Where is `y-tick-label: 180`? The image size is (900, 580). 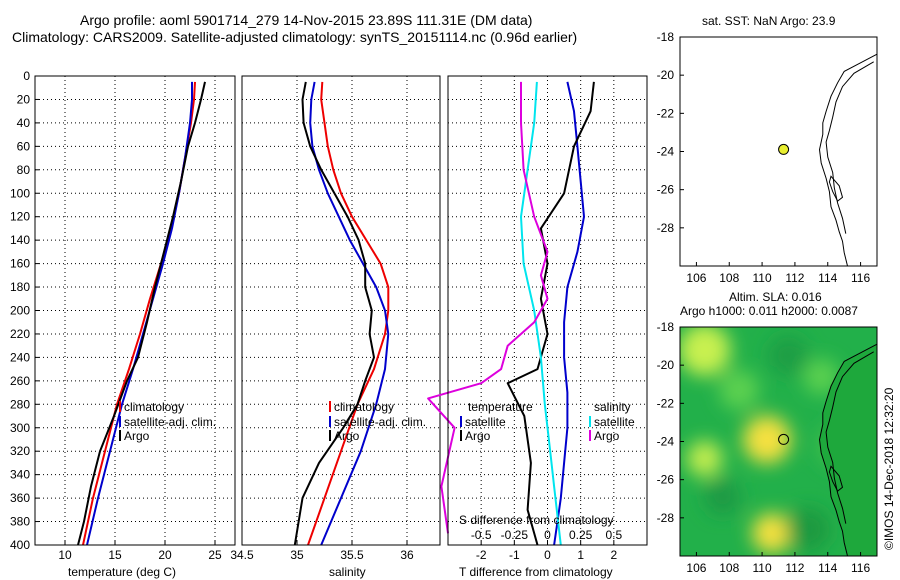 y-tick-label: 180 is located at coordinates (20, 287).